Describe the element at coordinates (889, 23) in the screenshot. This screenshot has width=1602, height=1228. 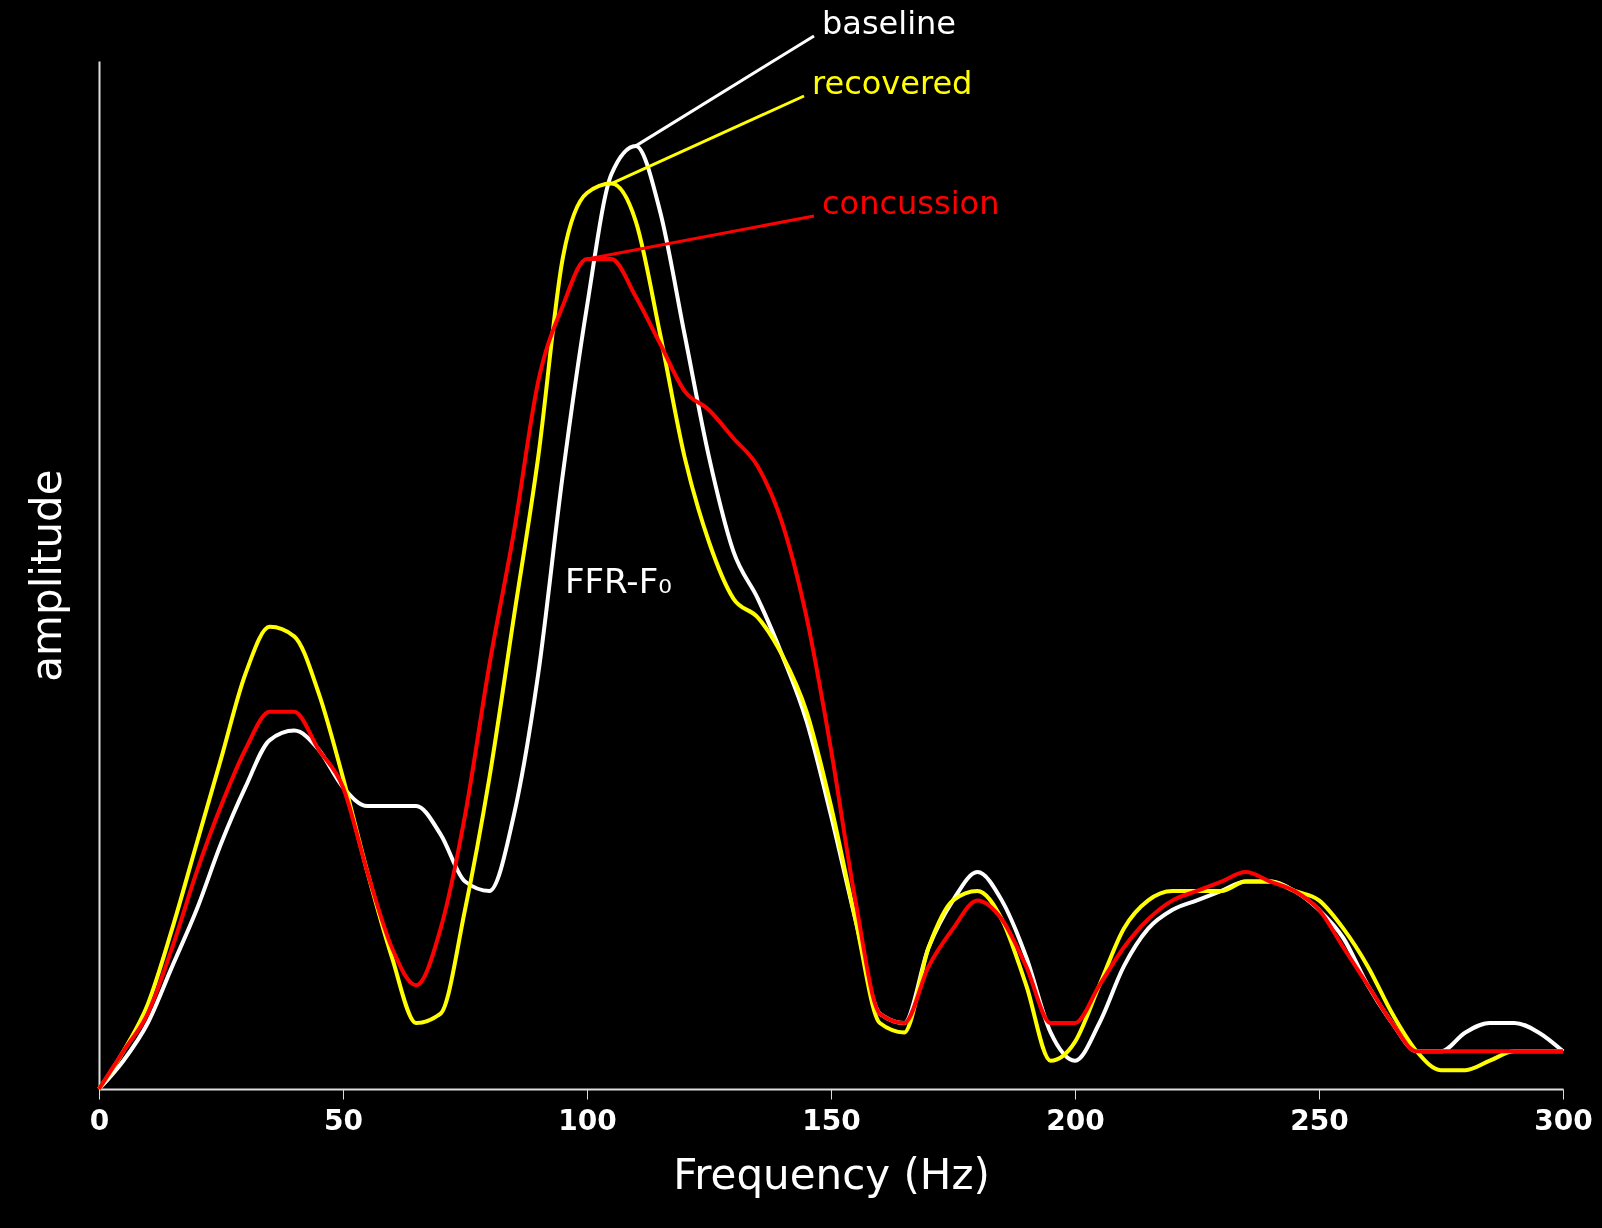
I see `text: baseline` at that location.